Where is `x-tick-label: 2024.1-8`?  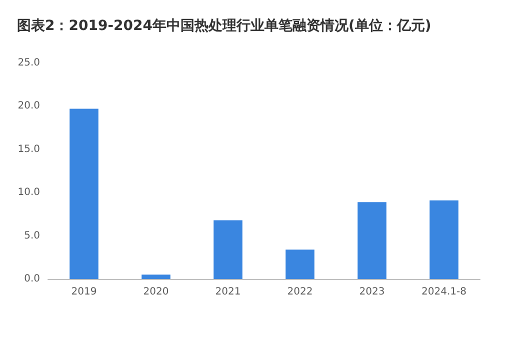
x-tick-label: 2024.1-8 is located at coordinates (444, 292).